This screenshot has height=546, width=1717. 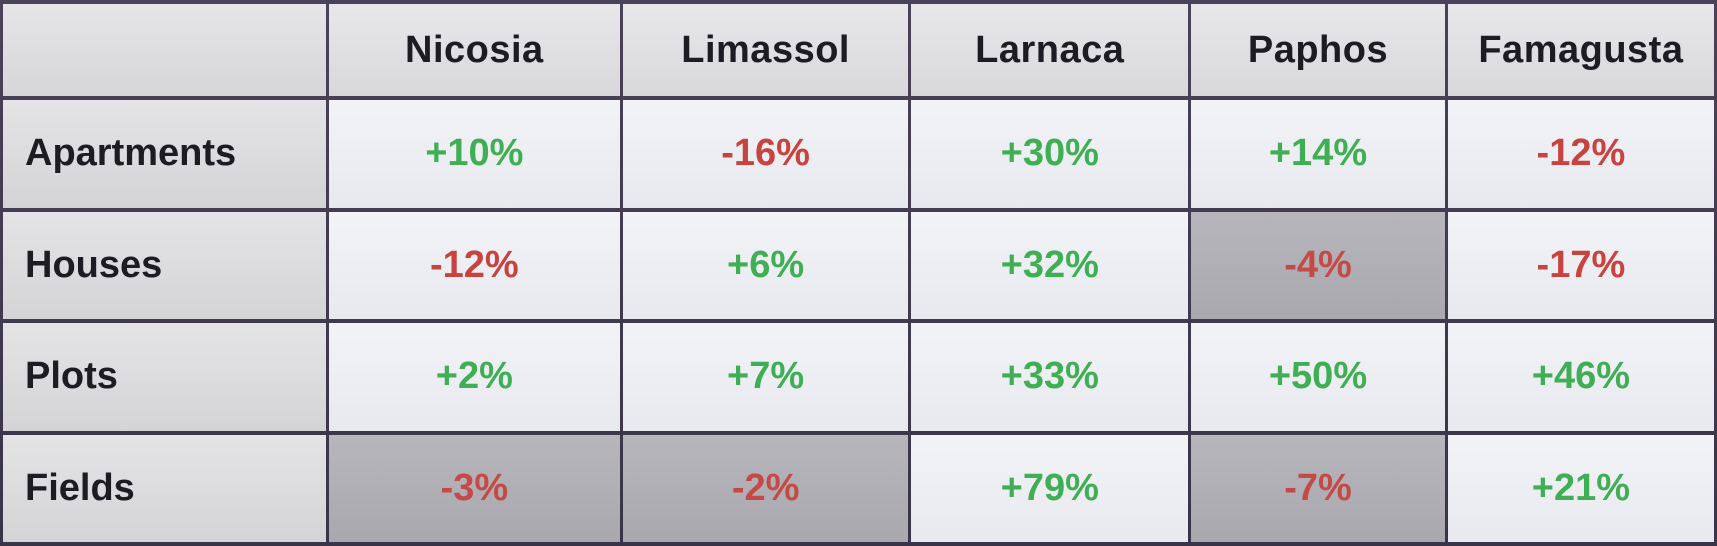 What do you see at coordinates (1318, 377) in the screenshot?
I see `value-cell: +50%` at bounding box center [1318, 377].